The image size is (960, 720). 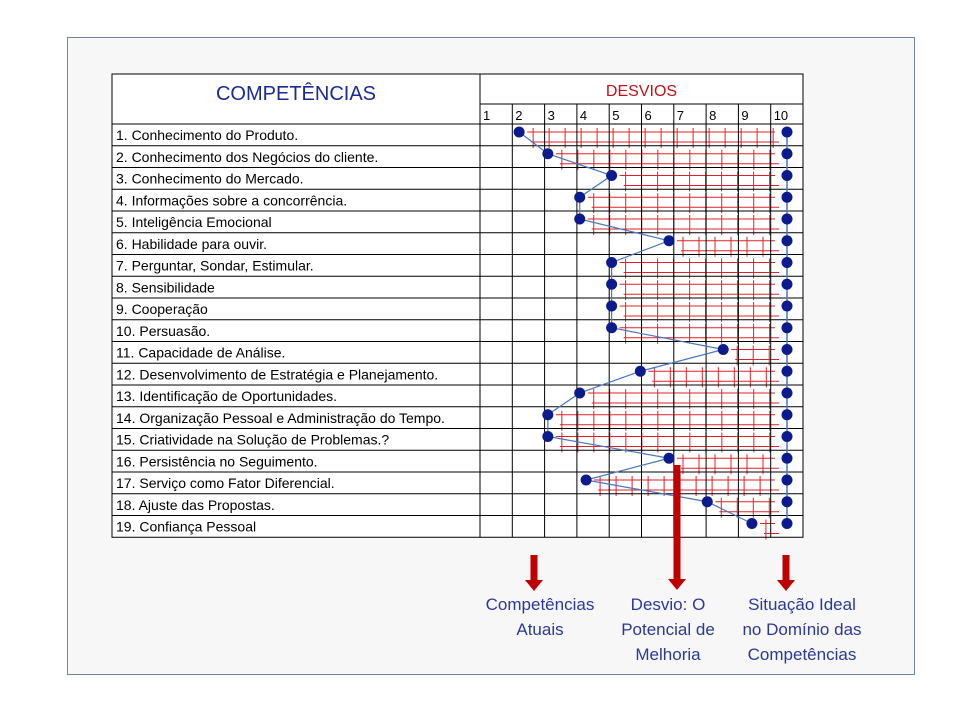 What do you see at coordinates (217, 461) in the screenshot?
I see `competency-label: 16. Persistência no Seguimento.` at bounding box center [217, 461].